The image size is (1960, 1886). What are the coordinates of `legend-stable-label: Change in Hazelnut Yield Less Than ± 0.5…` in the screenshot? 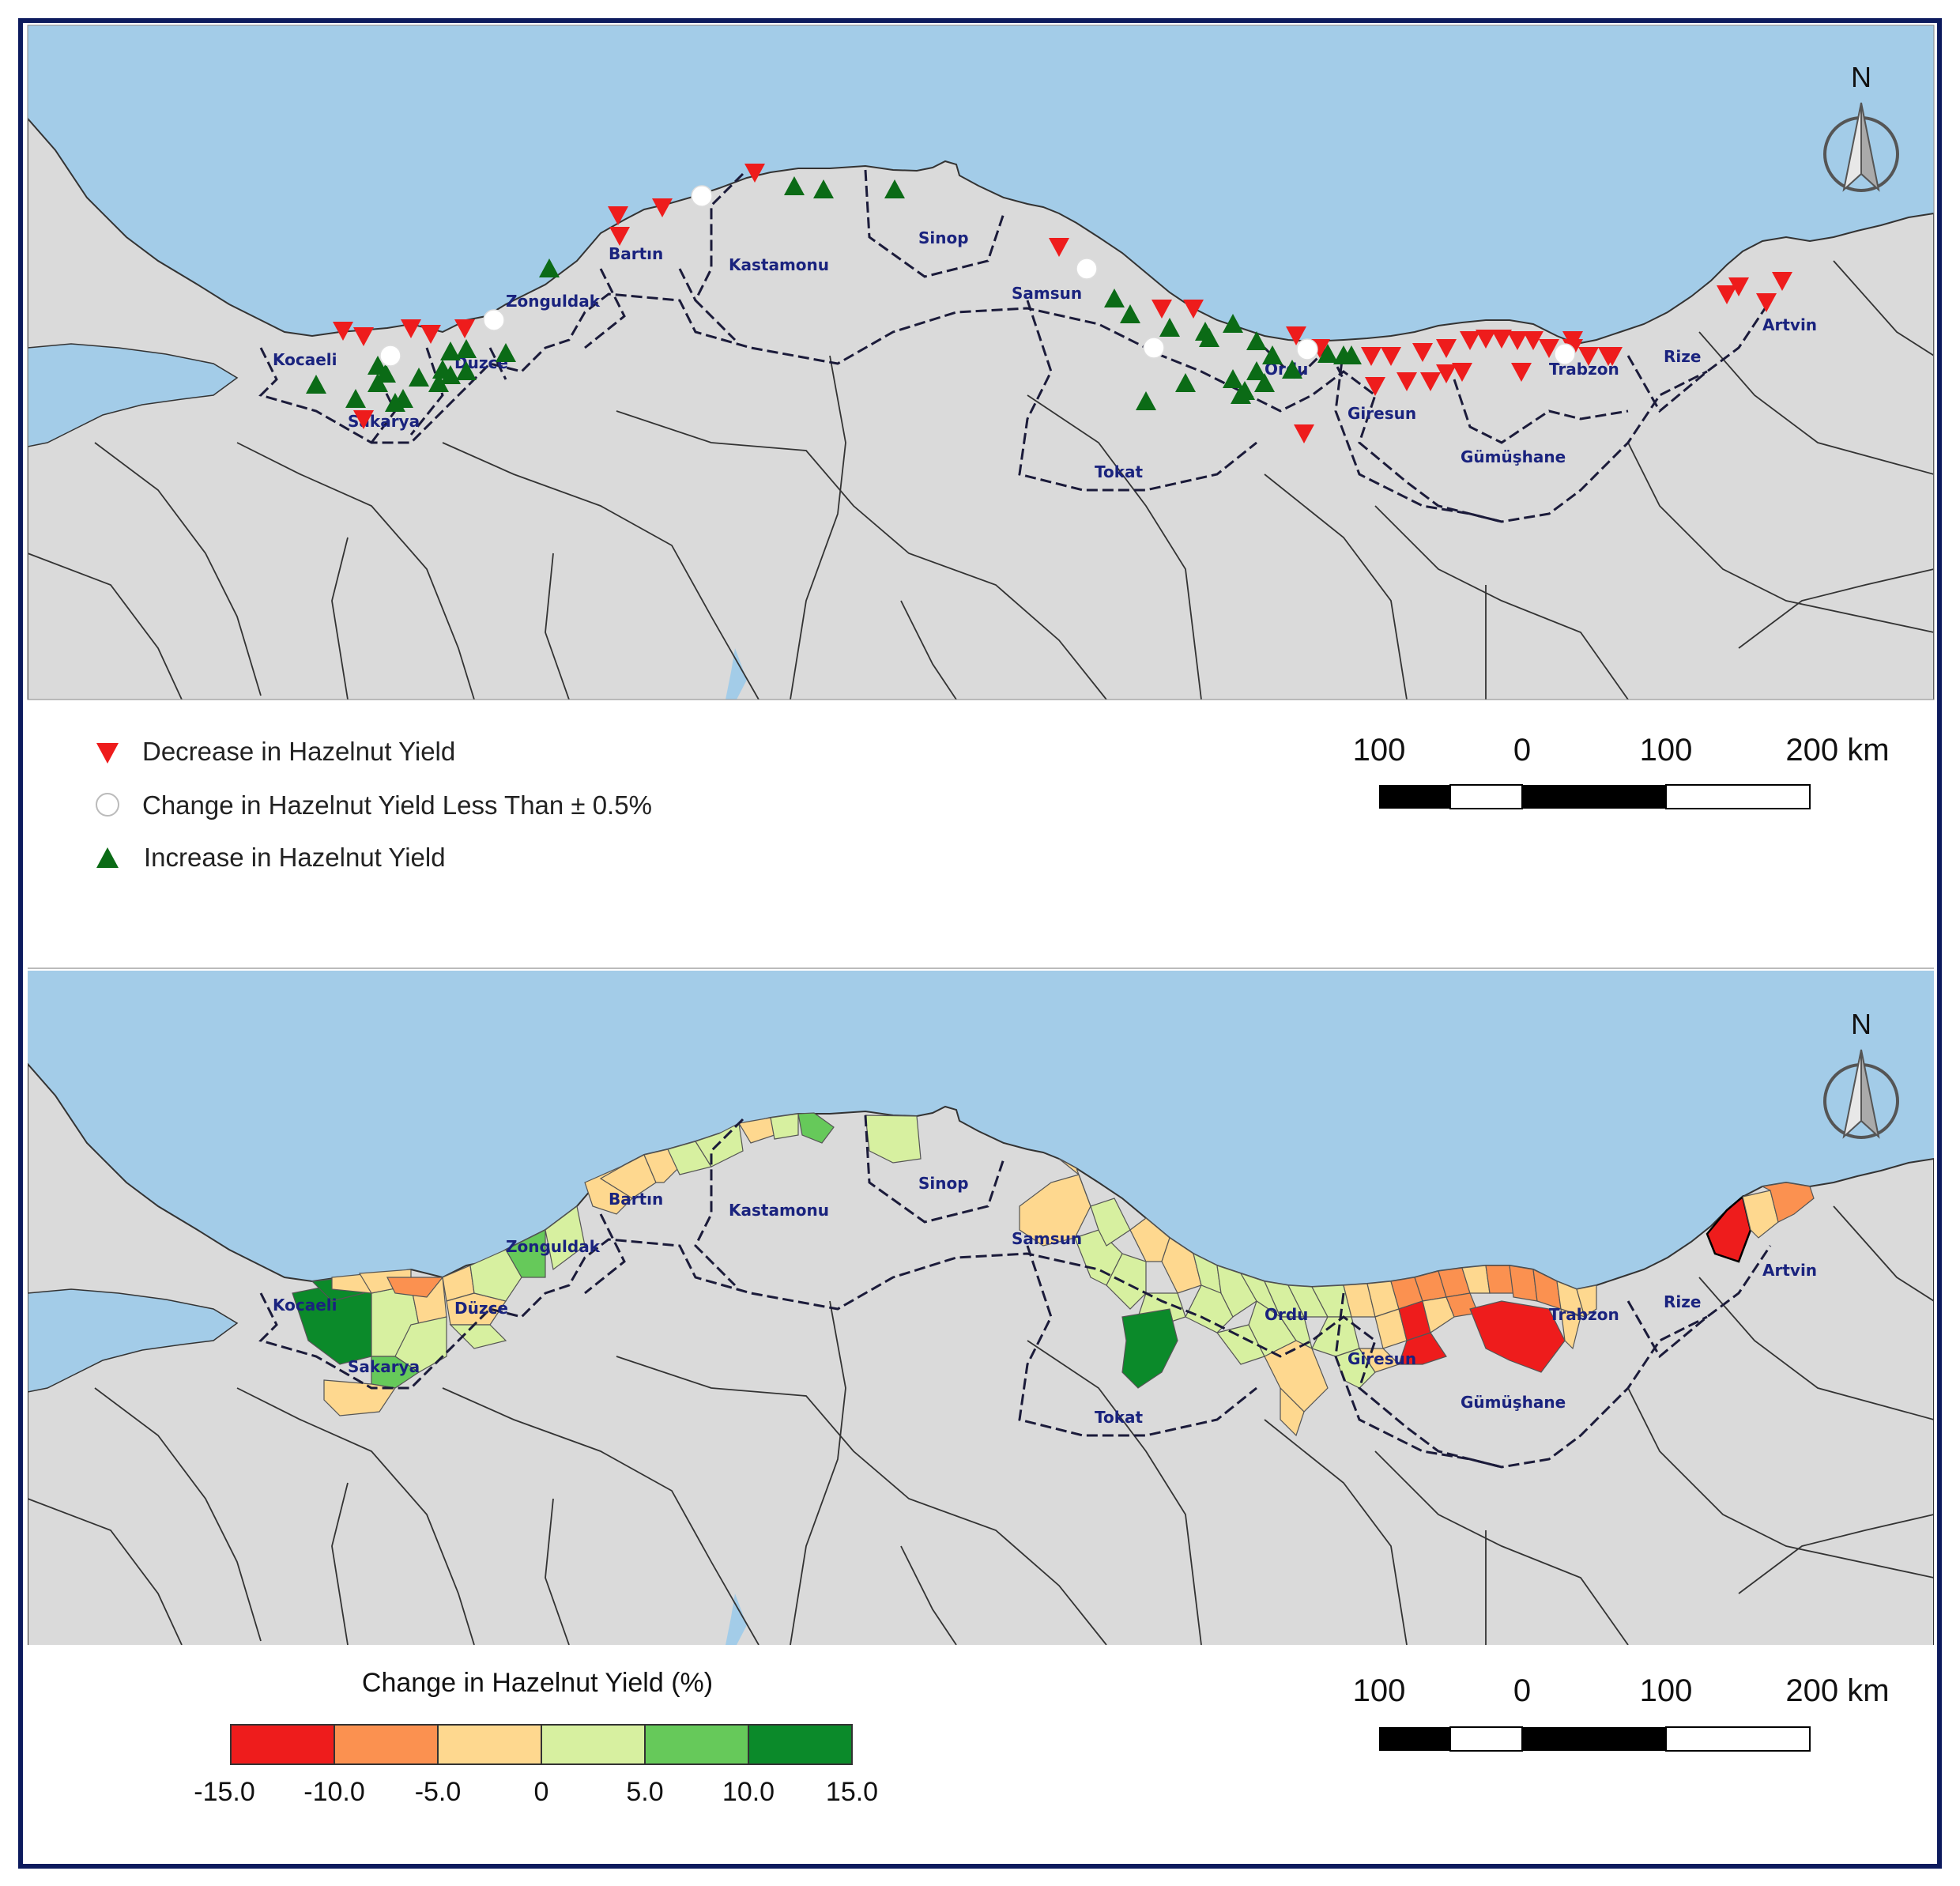 It's located at (397, 805).